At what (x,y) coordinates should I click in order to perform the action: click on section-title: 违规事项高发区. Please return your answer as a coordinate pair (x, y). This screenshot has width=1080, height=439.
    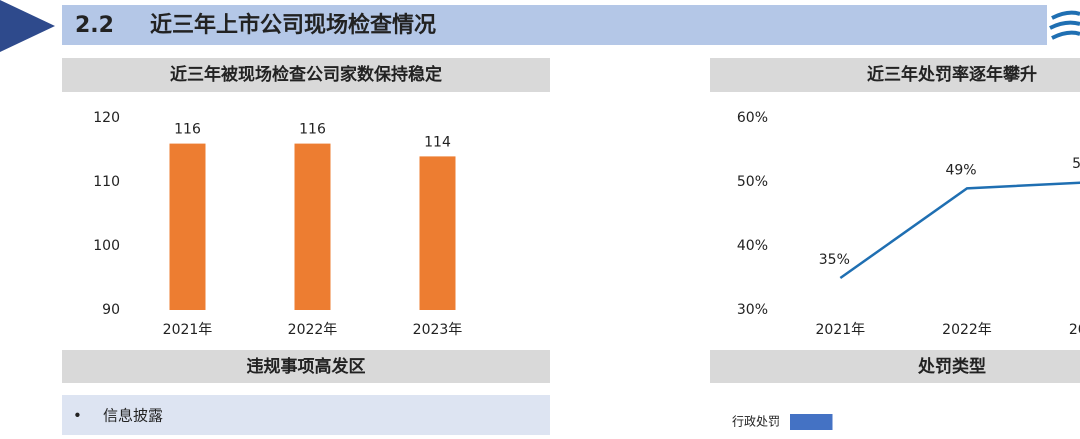
    Looking at the image, I should click on (306, 366).